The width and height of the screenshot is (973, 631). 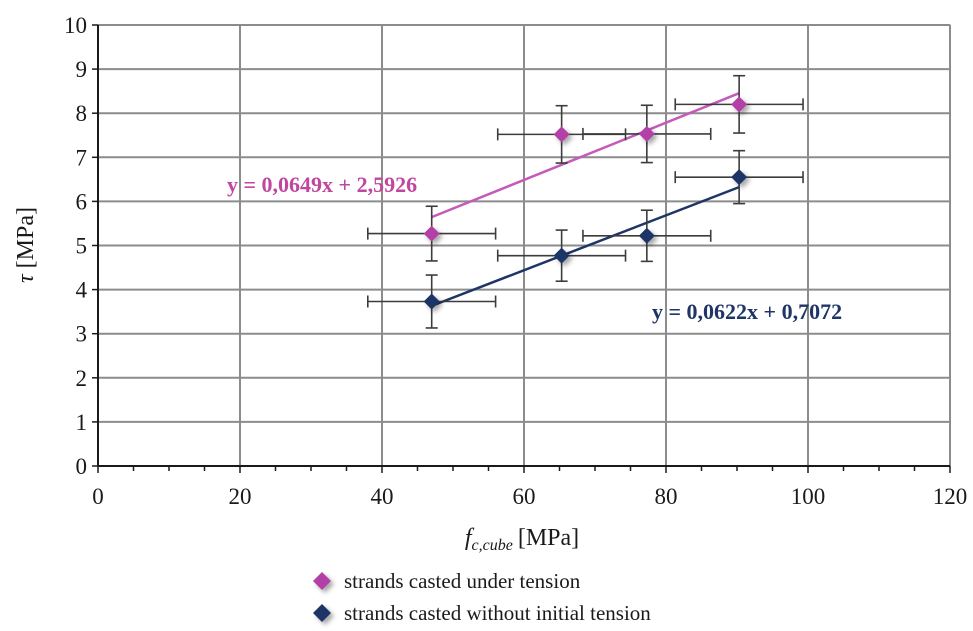 I want to click on legend-item-2: strands casted without initial tension, so click(x=482, y=613).